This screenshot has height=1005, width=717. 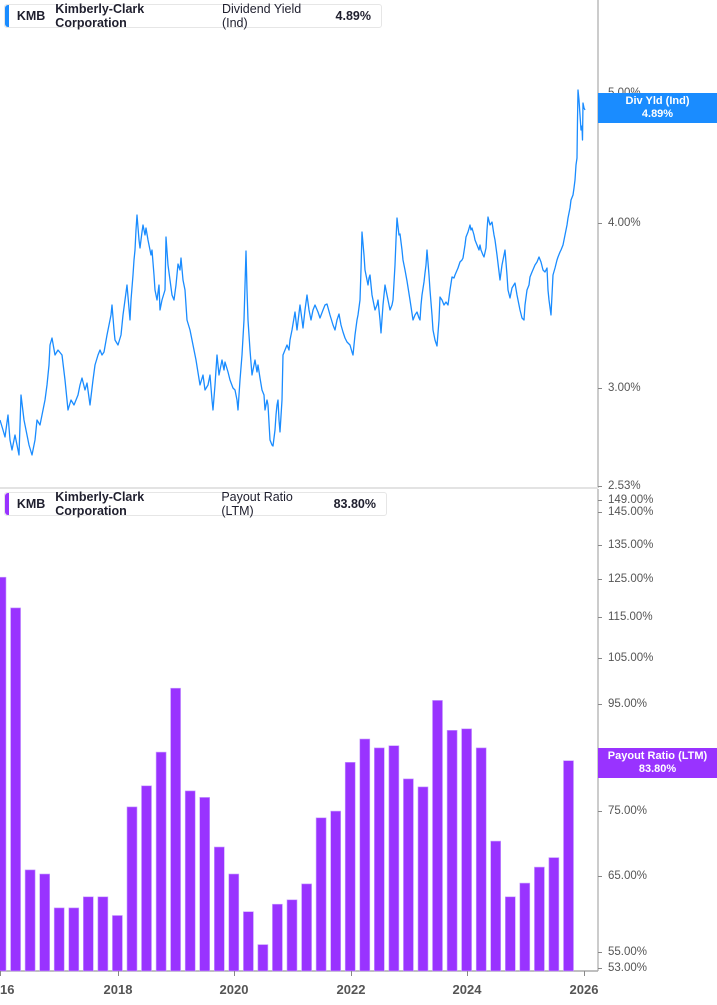 What do you see at coordinates (657, 101) in the screenshot?
I see `flag-title: Div Yld (Ind)` at bounding box center [657, 101].